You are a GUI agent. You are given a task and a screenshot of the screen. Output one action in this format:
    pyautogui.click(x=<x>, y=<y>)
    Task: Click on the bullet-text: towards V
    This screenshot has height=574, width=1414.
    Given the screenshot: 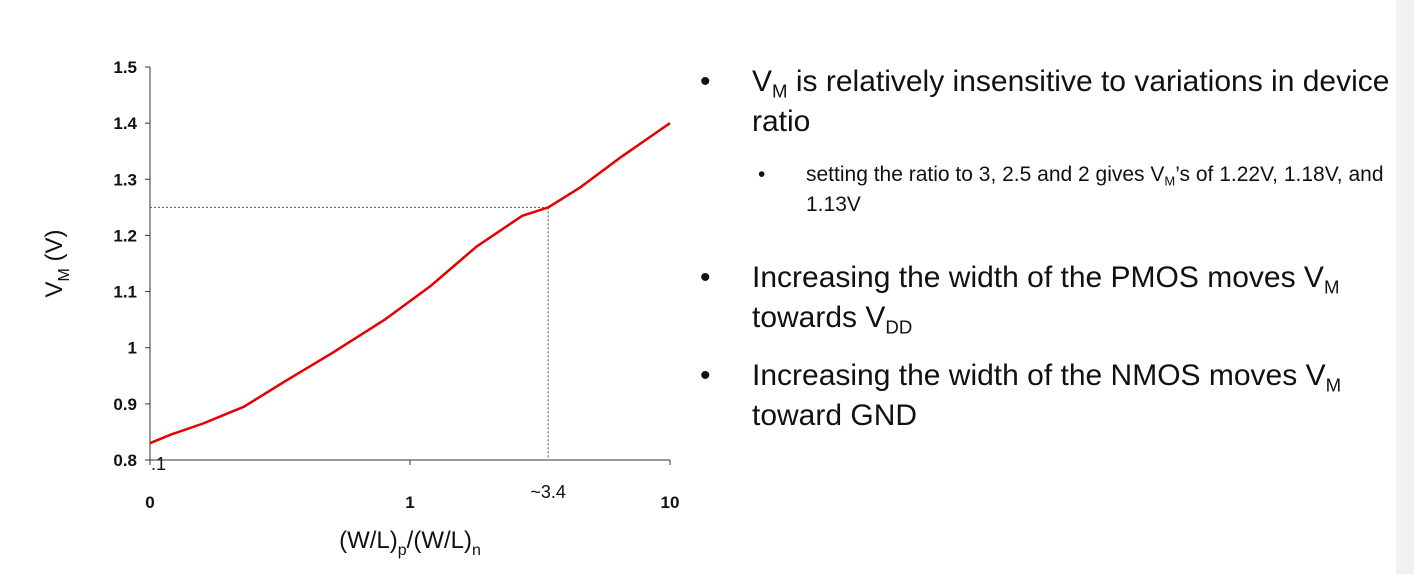 What is the action you would take?
    pyautogui.click(x=819, y=317)
    